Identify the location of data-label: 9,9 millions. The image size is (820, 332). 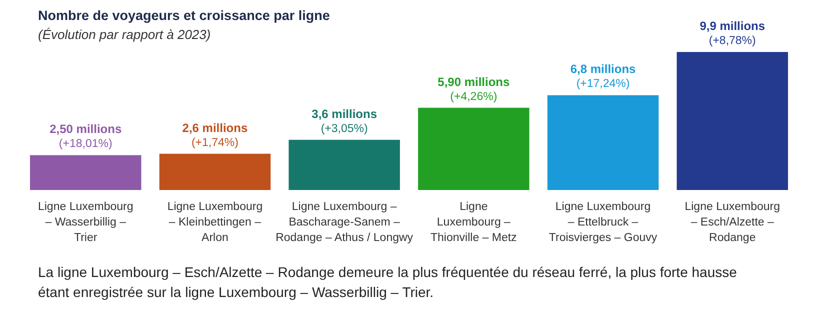
(733, 26).